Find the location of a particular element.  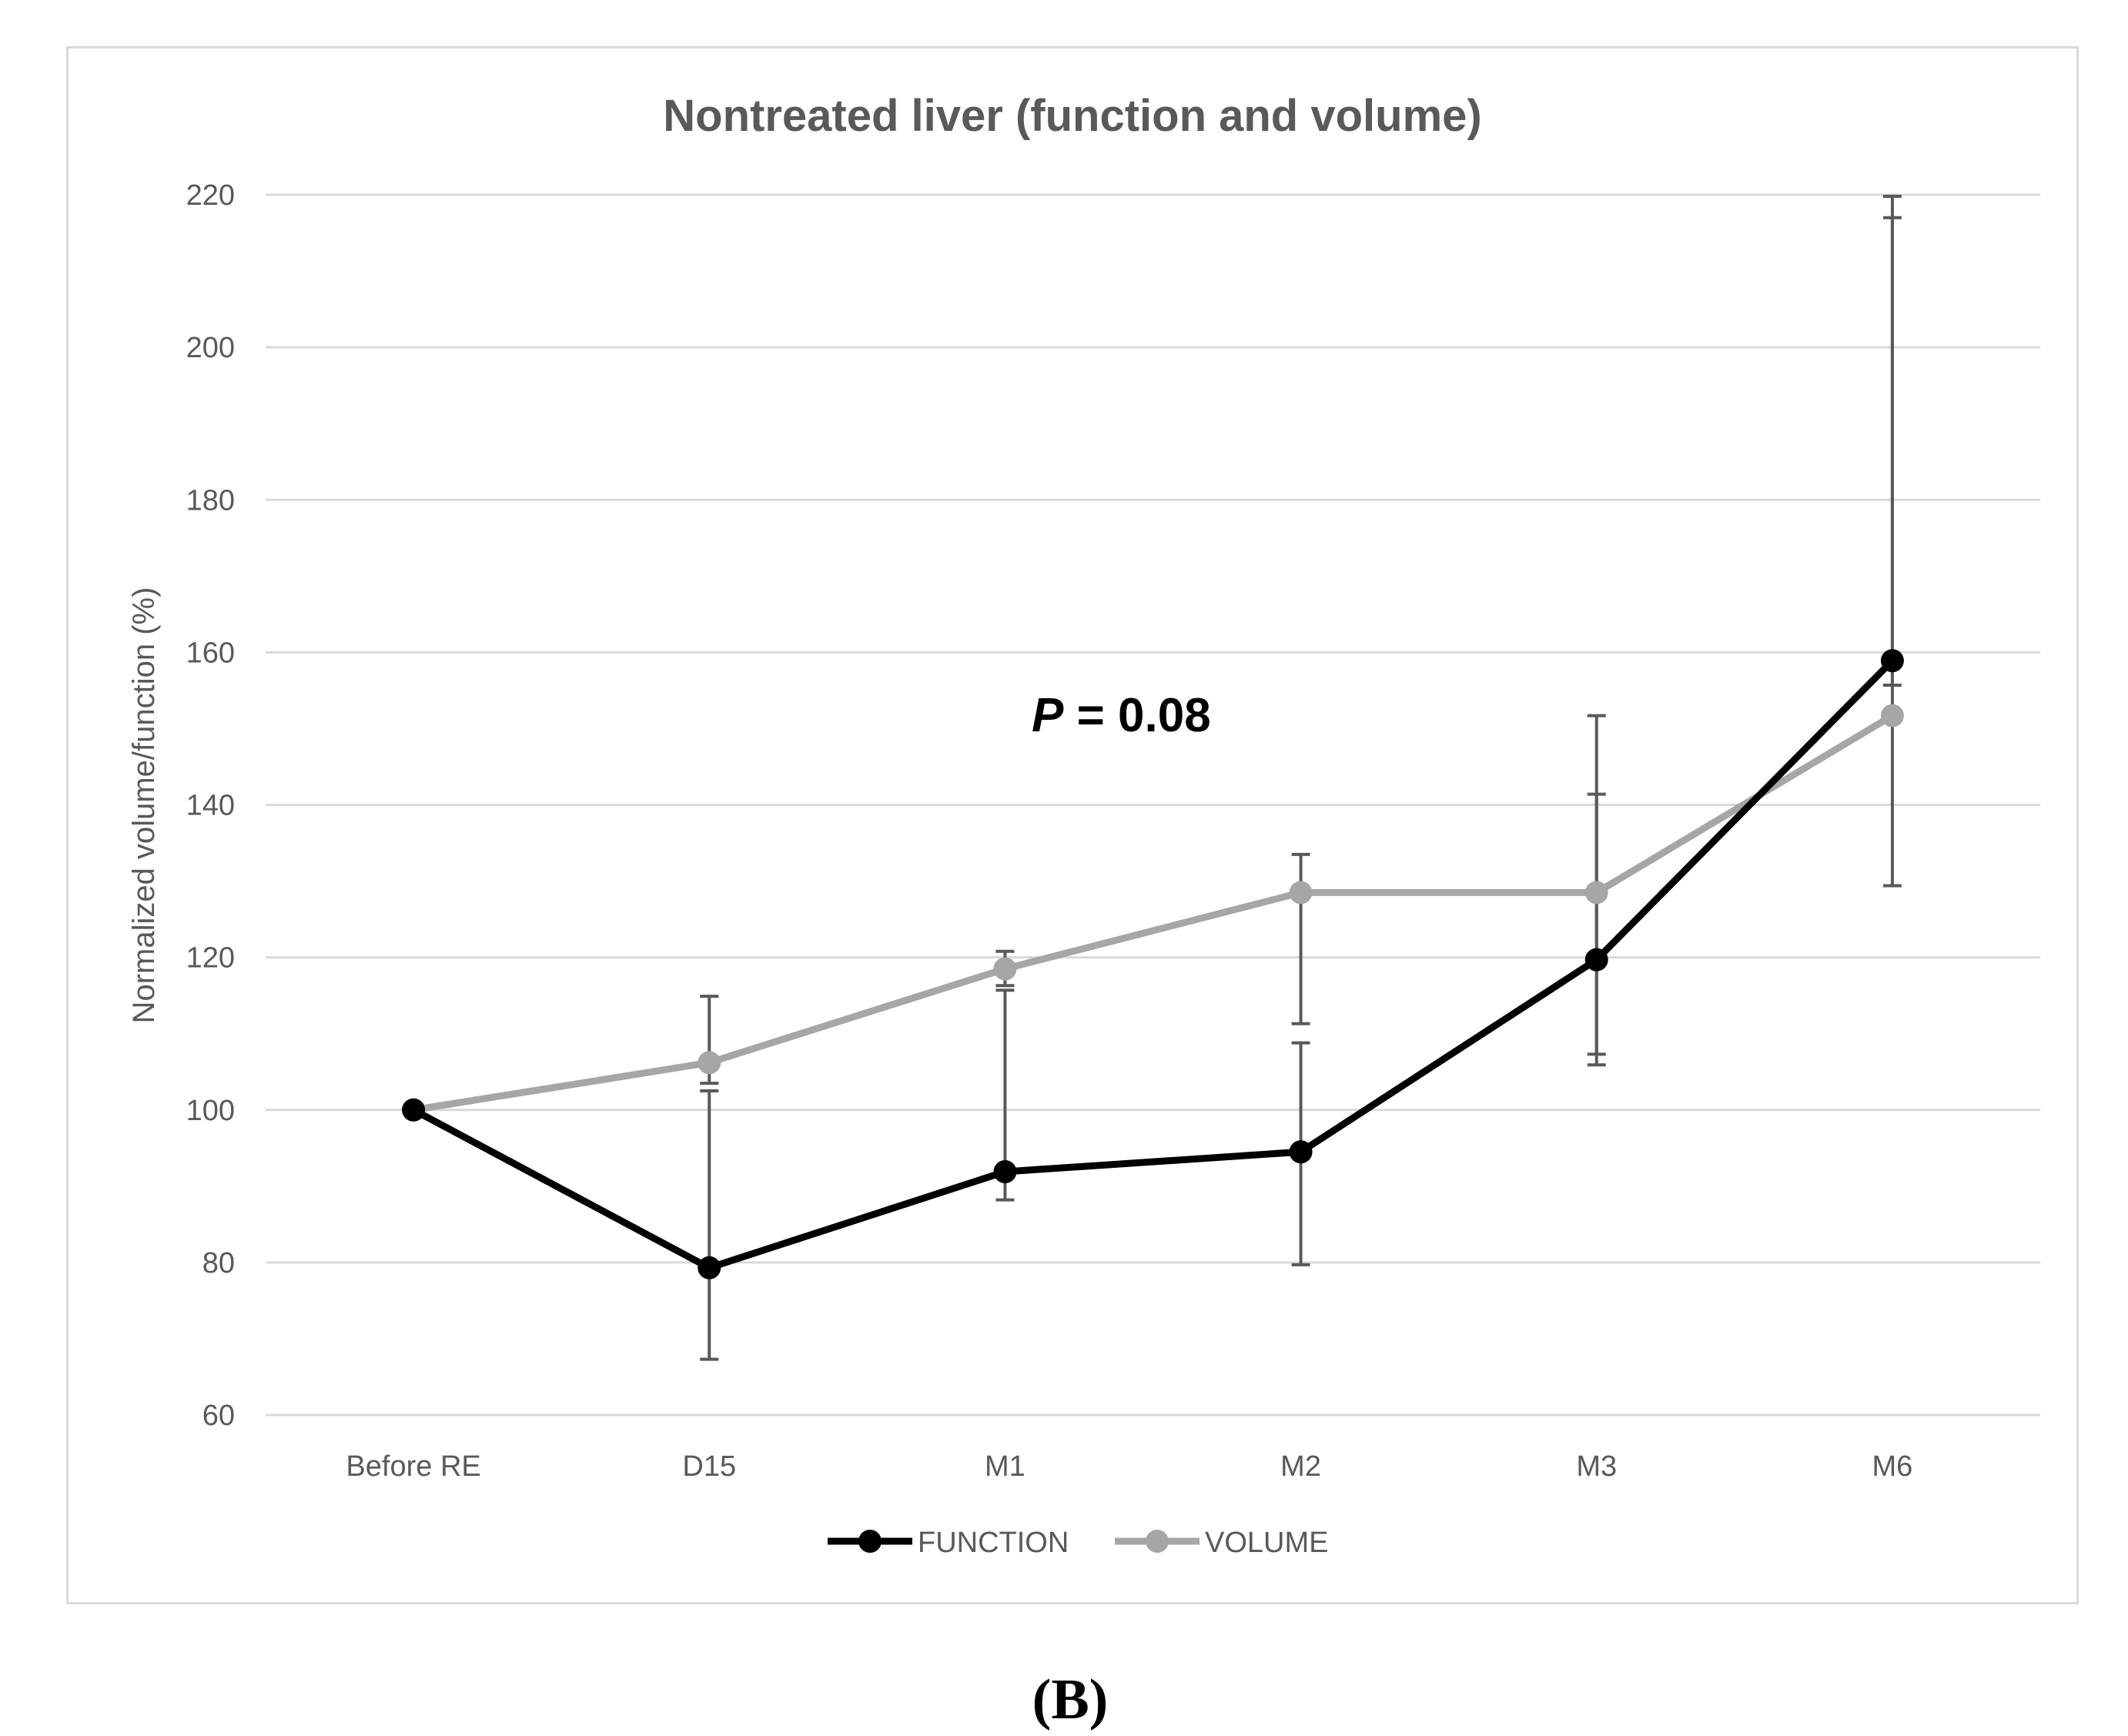

y-axis-ticks: 60 80 100 120 140 160 180 200 220 is located at coordinates (211, 805).